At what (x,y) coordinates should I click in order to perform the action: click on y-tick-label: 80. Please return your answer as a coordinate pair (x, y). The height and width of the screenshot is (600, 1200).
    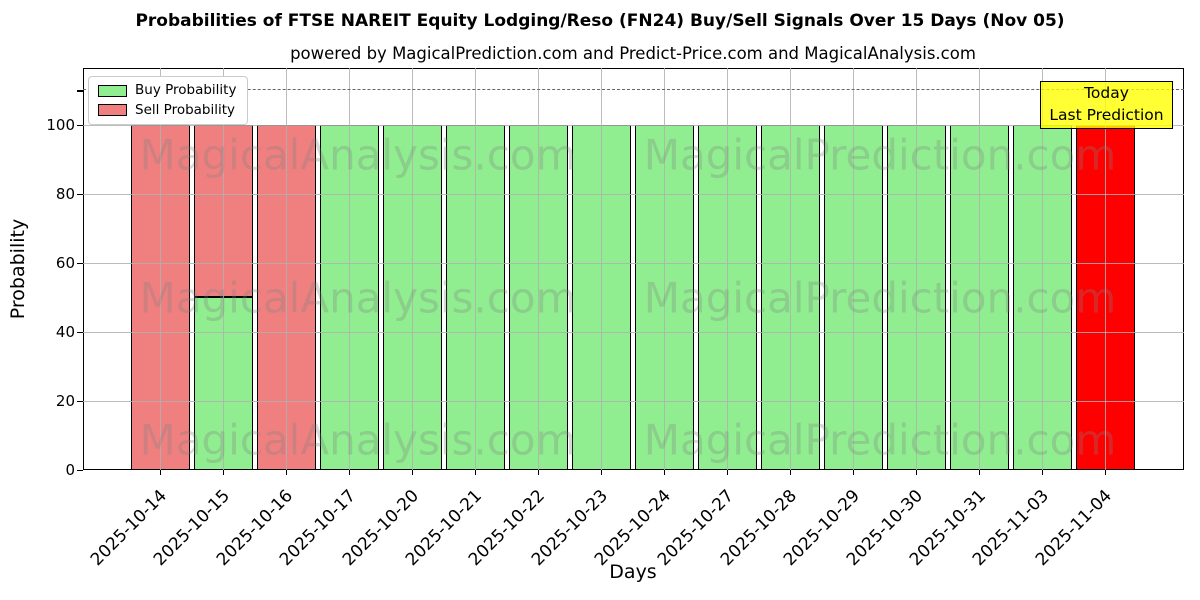
    Looking at the image, I should click on (65, 193).